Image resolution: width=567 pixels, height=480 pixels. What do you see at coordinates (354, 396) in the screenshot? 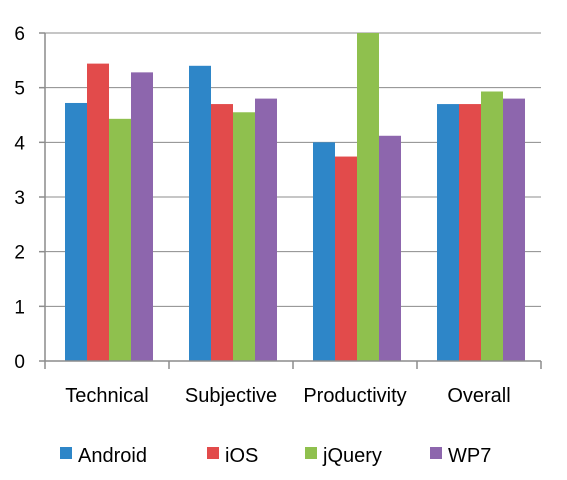
I see `x-category-label: Productivity` at bounding box center [354, 396].